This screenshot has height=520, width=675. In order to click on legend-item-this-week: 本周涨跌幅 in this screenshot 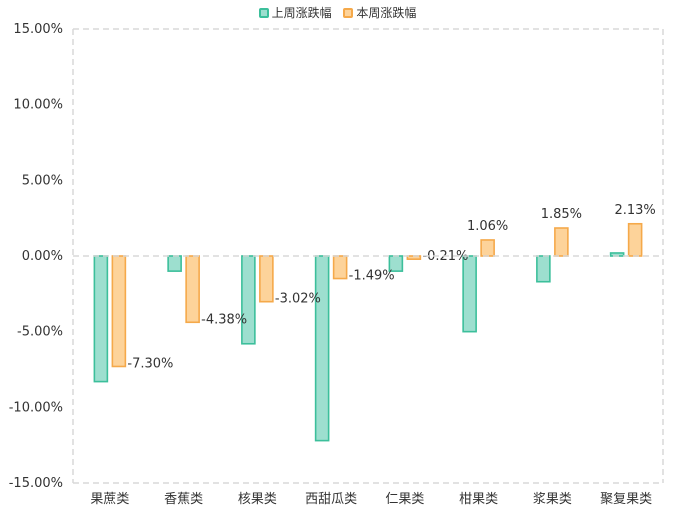, I will do `click(379, 12)`.